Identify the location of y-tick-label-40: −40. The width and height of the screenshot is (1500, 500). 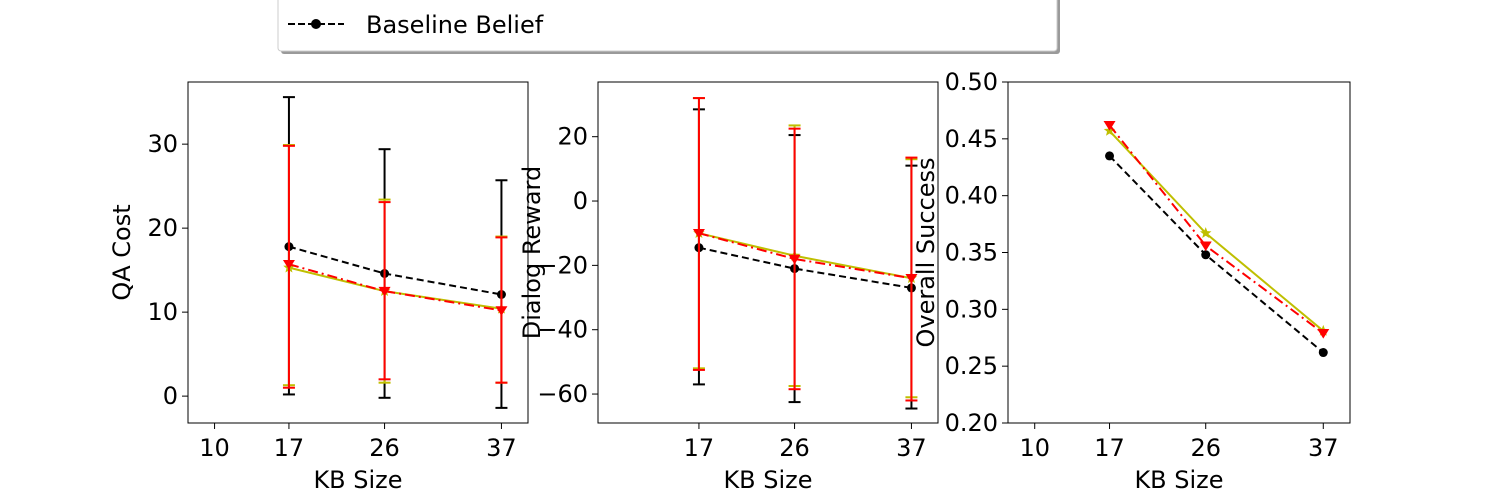
(562, 330).